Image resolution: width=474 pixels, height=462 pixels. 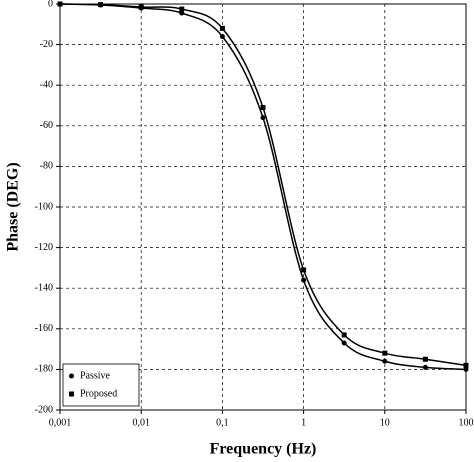 What do you see at coordinates (466, 422) in the screenshot?
I see `x-tick-label: 100` at bounding box center [466, 422].